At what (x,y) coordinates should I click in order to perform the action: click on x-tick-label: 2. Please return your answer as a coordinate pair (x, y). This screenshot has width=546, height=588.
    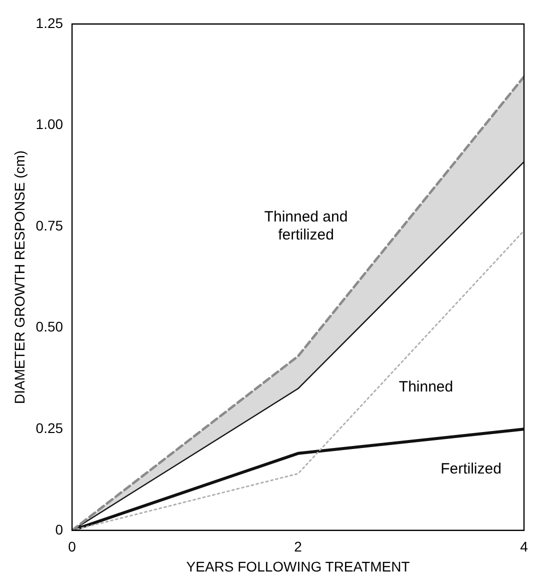
    Looking at the image, I should click on (298, 546).